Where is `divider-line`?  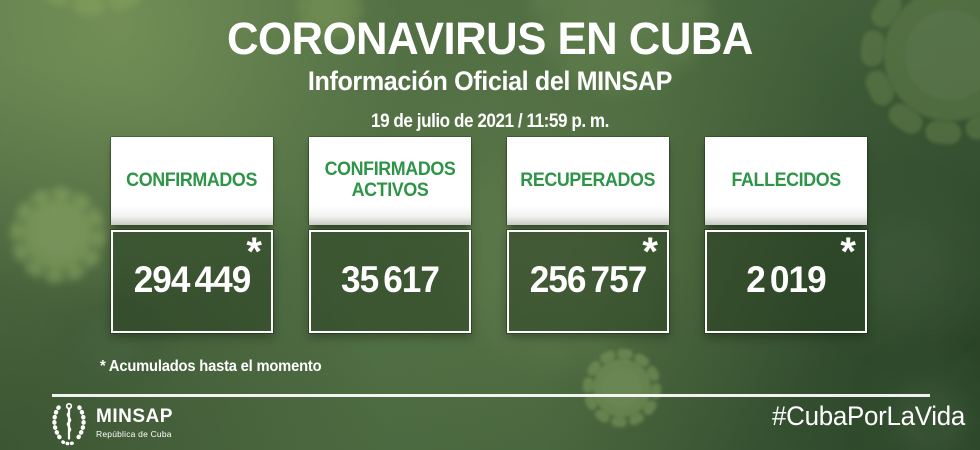
divider-line is located at coordinates (491, 395).